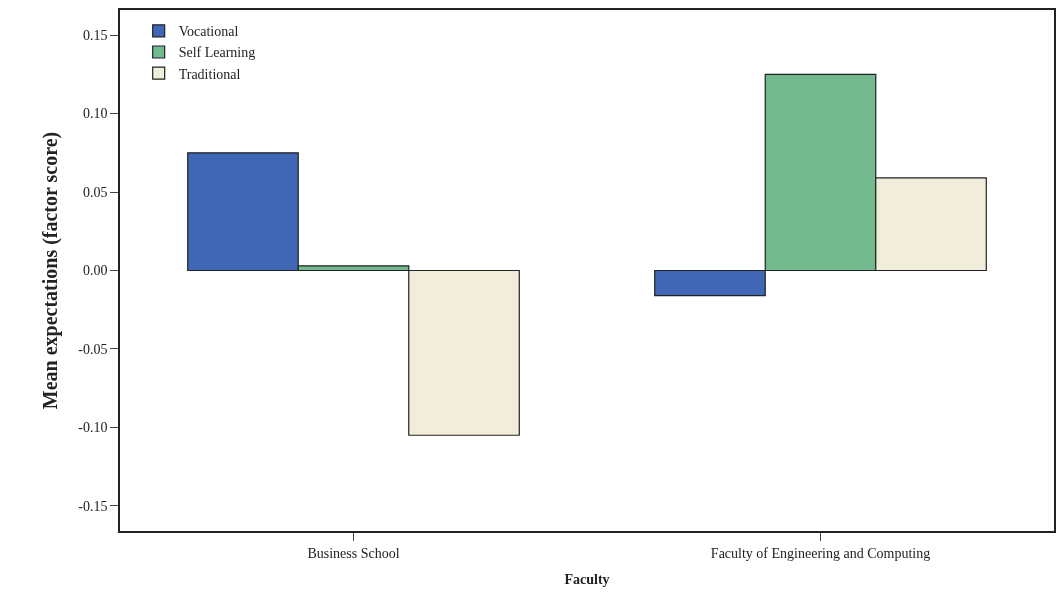  I want to click on x-axis-title: Faculty, so click(587, 580).